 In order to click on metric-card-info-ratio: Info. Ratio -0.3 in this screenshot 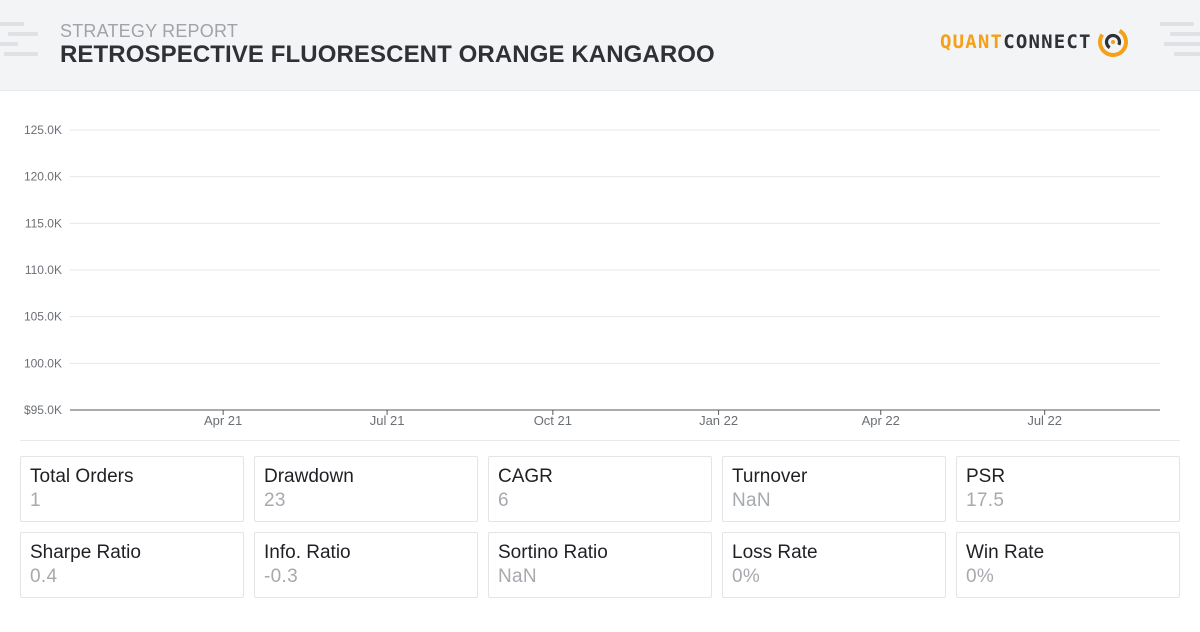, I will do `click(366, 565)`.